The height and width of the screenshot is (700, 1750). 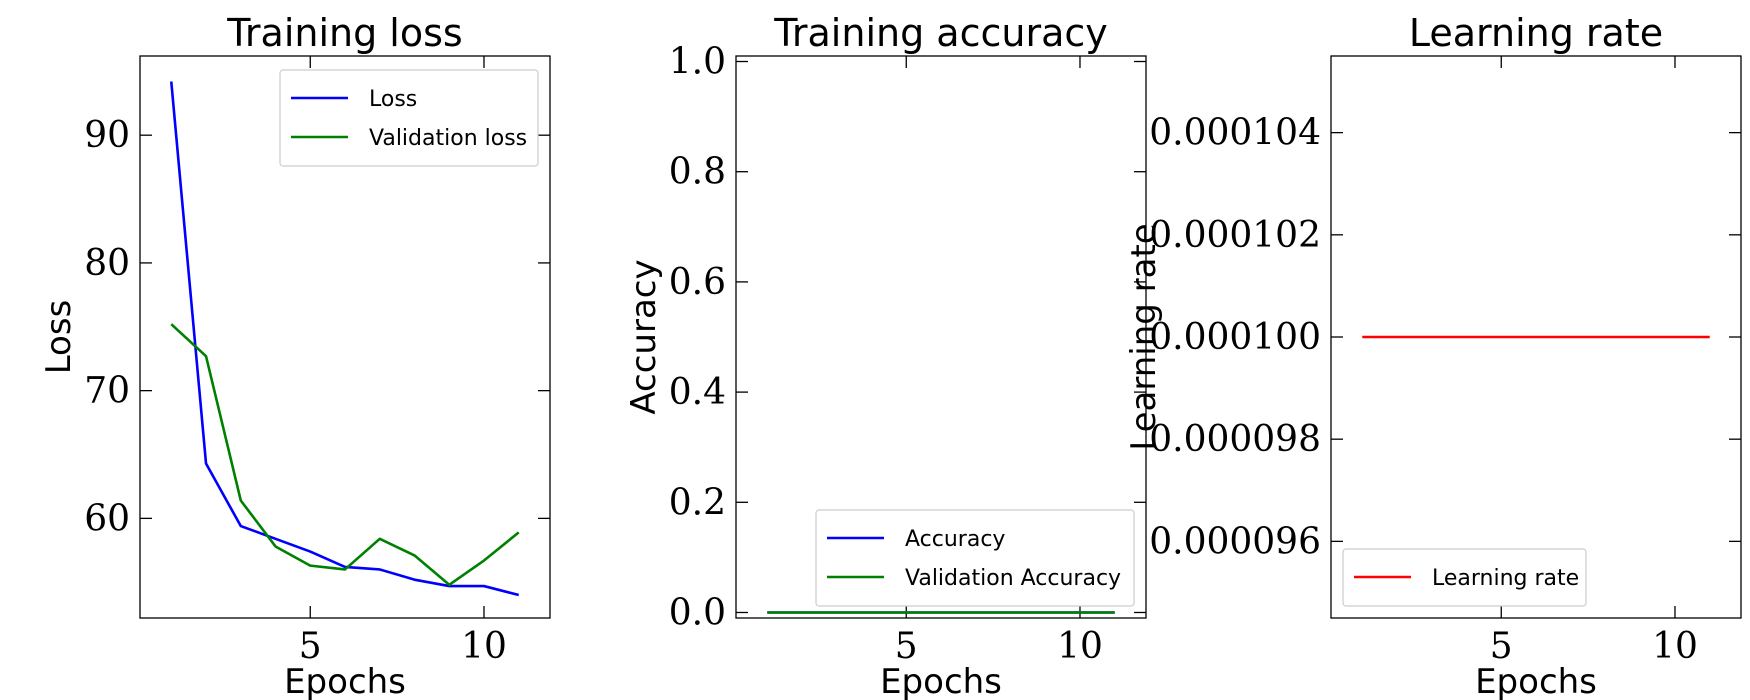 I want to click on y-tick-label: 0.2, so click(x=697, y=502).